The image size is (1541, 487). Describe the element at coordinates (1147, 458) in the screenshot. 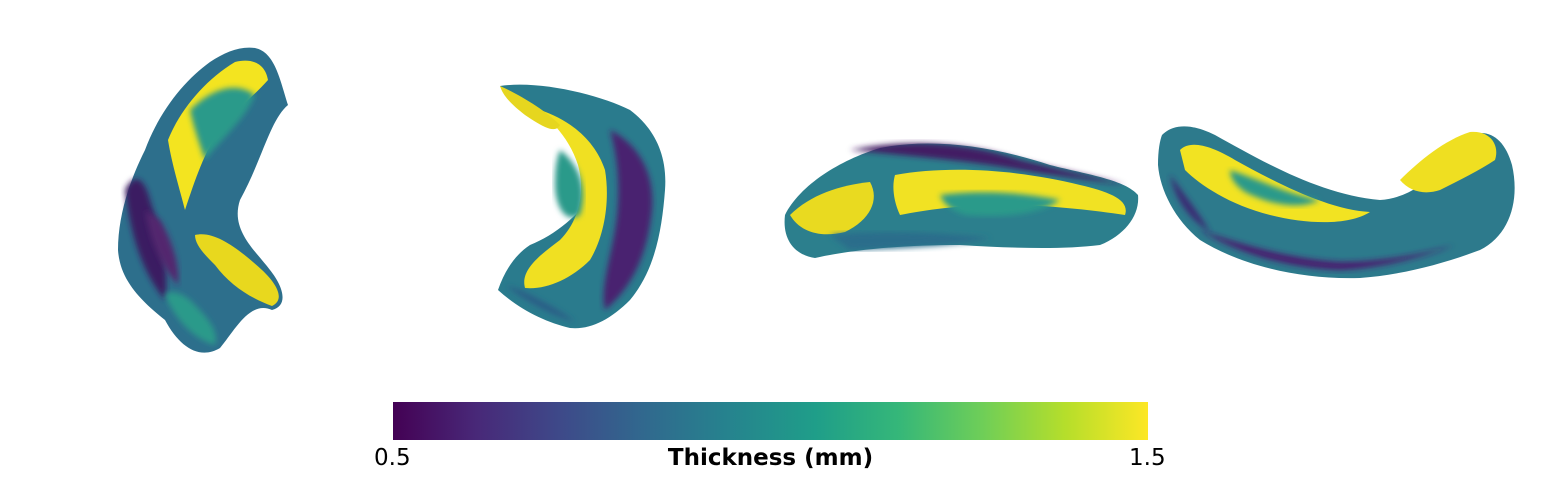

I see `colorbar-max-label: 1.5` at that location.